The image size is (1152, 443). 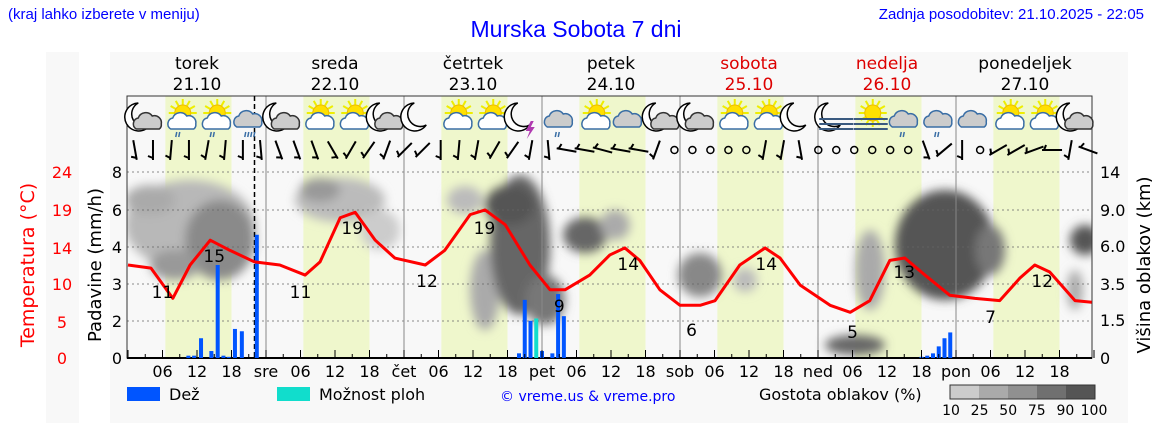 I want to click on density-swatch, so click(x=1022, y=392).